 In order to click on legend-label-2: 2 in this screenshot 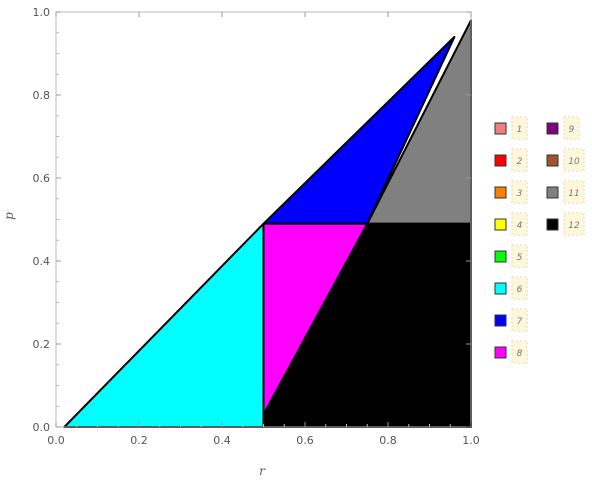, I will do `click(520, 162)`.